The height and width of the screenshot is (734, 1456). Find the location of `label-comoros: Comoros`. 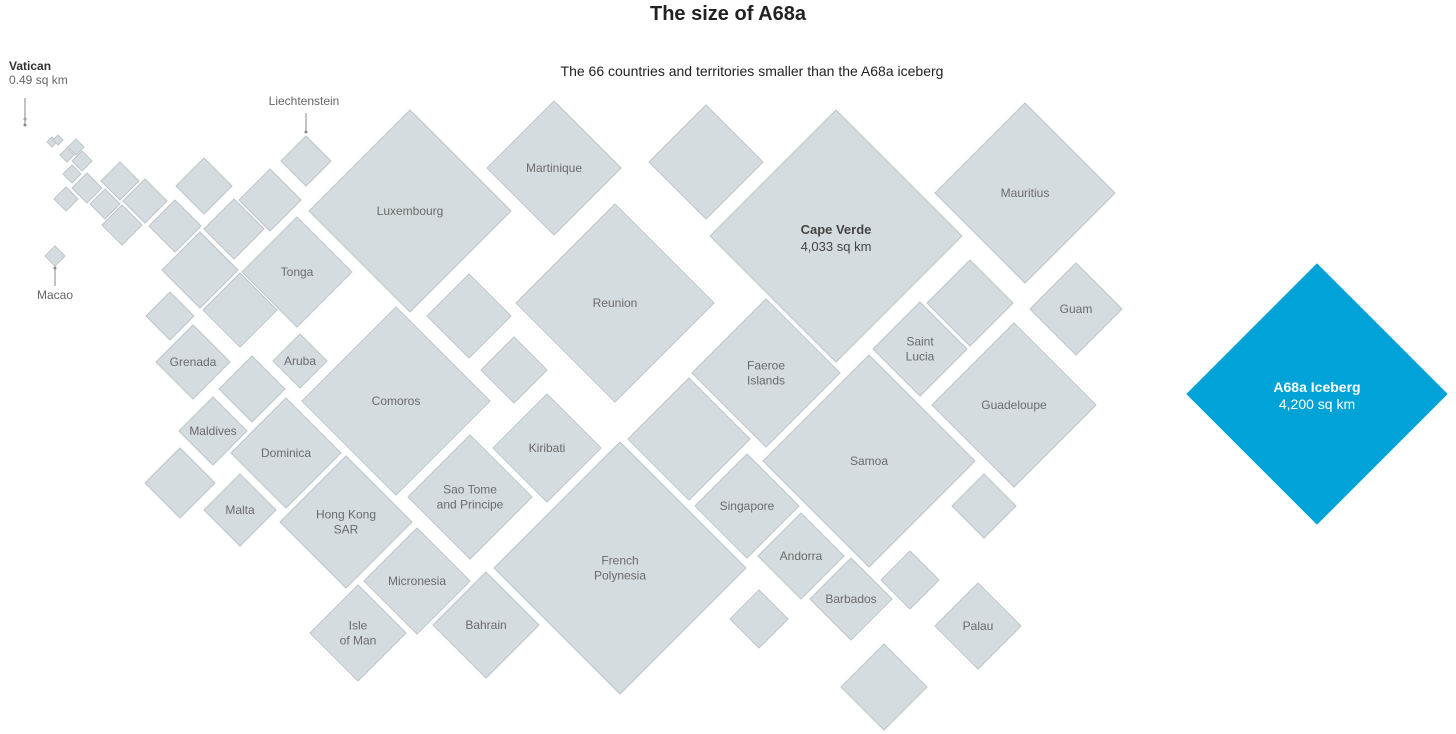

label-comoros: Comoros is located at coordinates (396, 401).